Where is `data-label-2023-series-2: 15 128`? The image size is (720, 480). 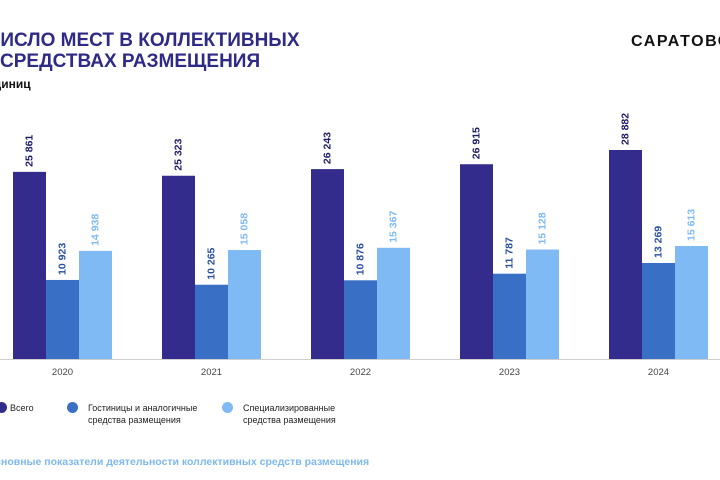 data-label-2023-series-2: 15 128 is located at coordinates (543, 228).